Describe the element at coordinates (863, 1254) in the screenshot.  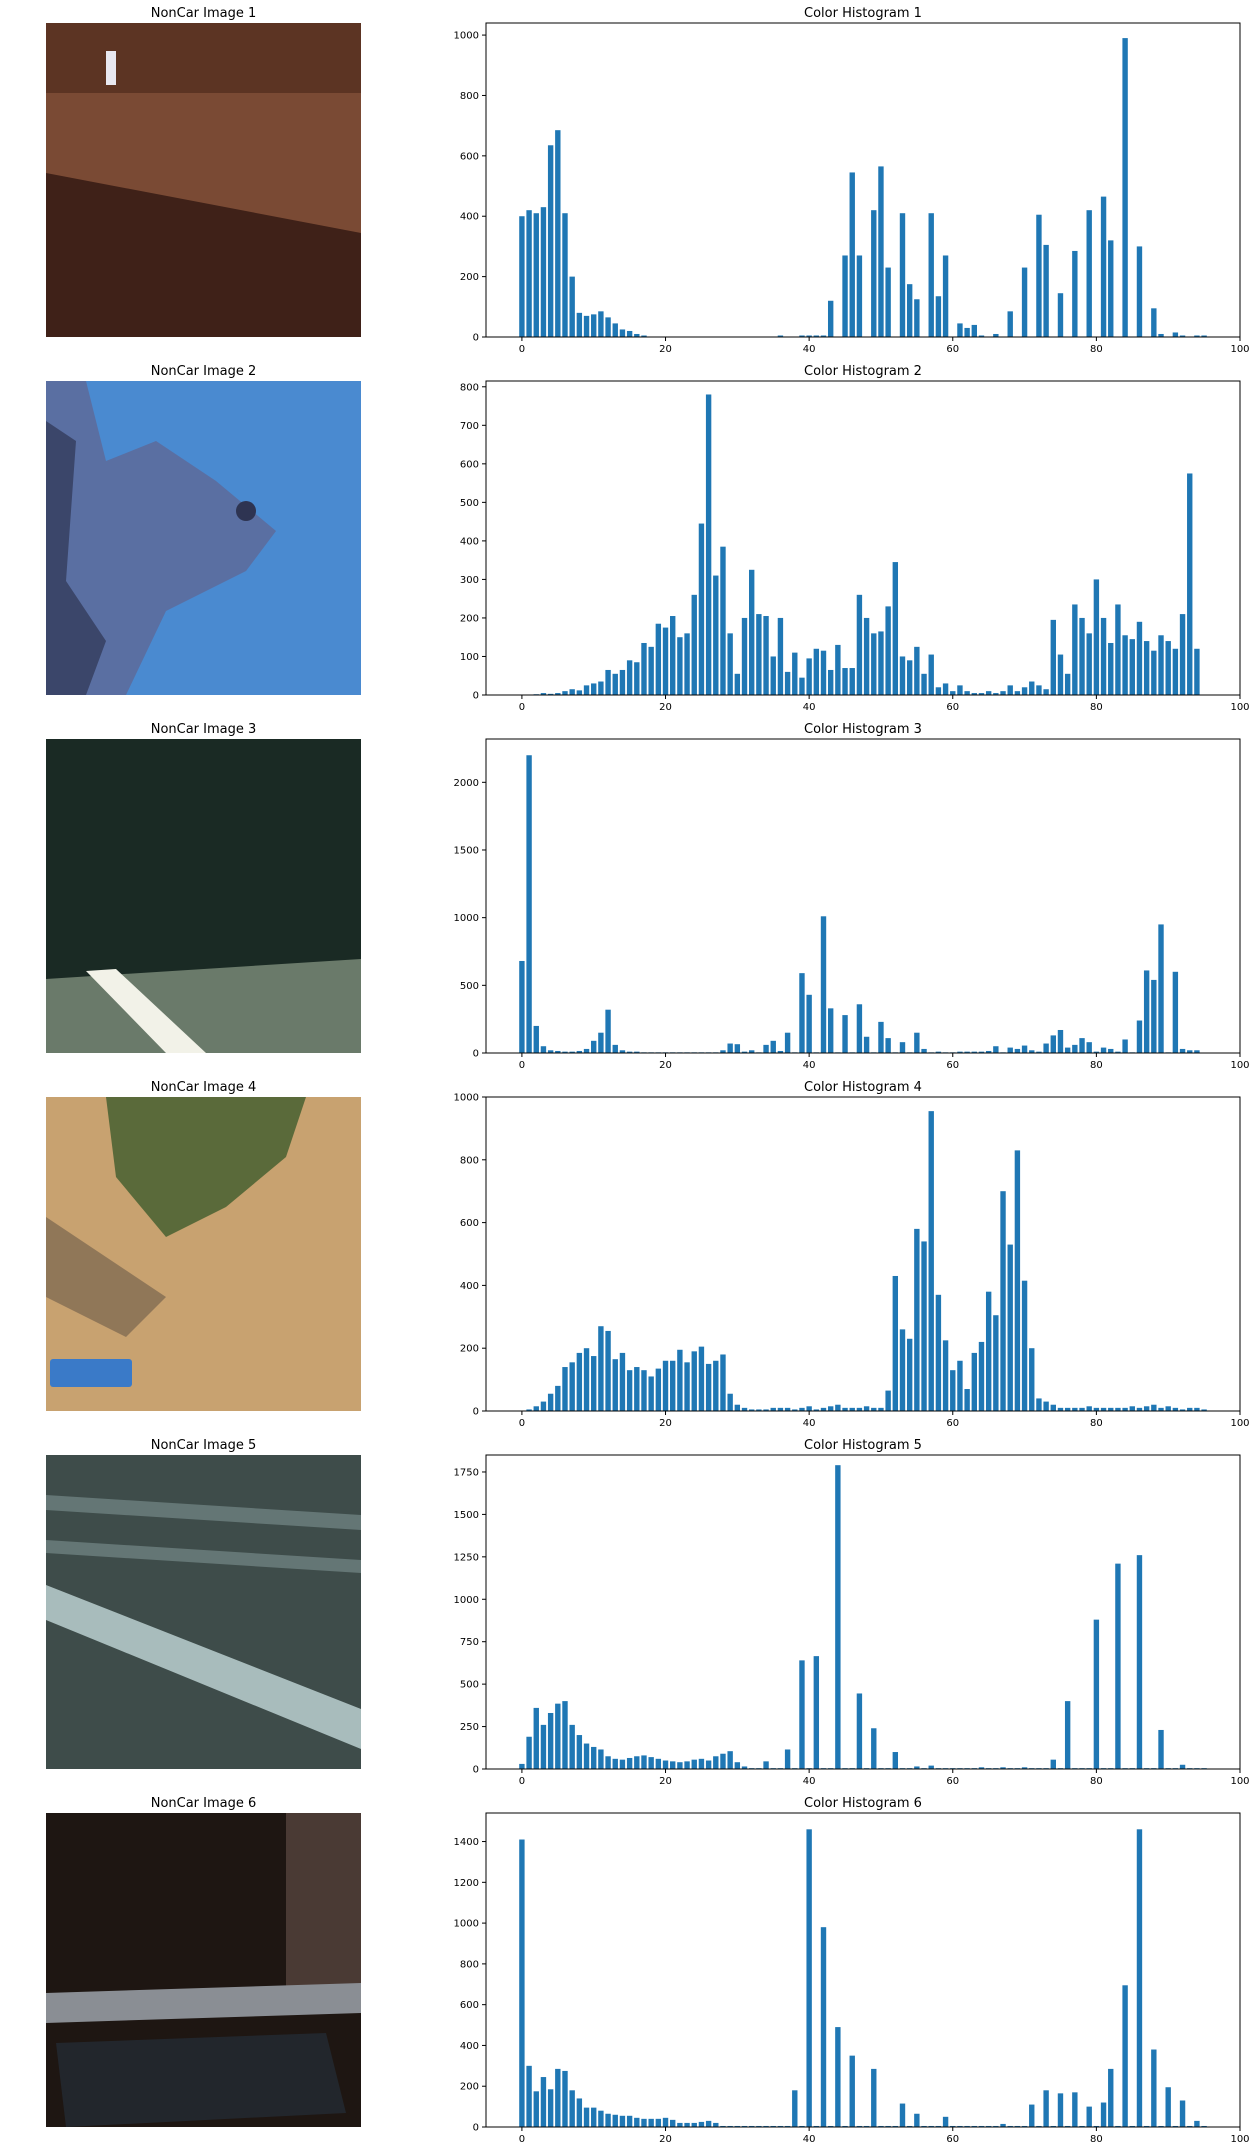
I see `axes-frame` at that location.